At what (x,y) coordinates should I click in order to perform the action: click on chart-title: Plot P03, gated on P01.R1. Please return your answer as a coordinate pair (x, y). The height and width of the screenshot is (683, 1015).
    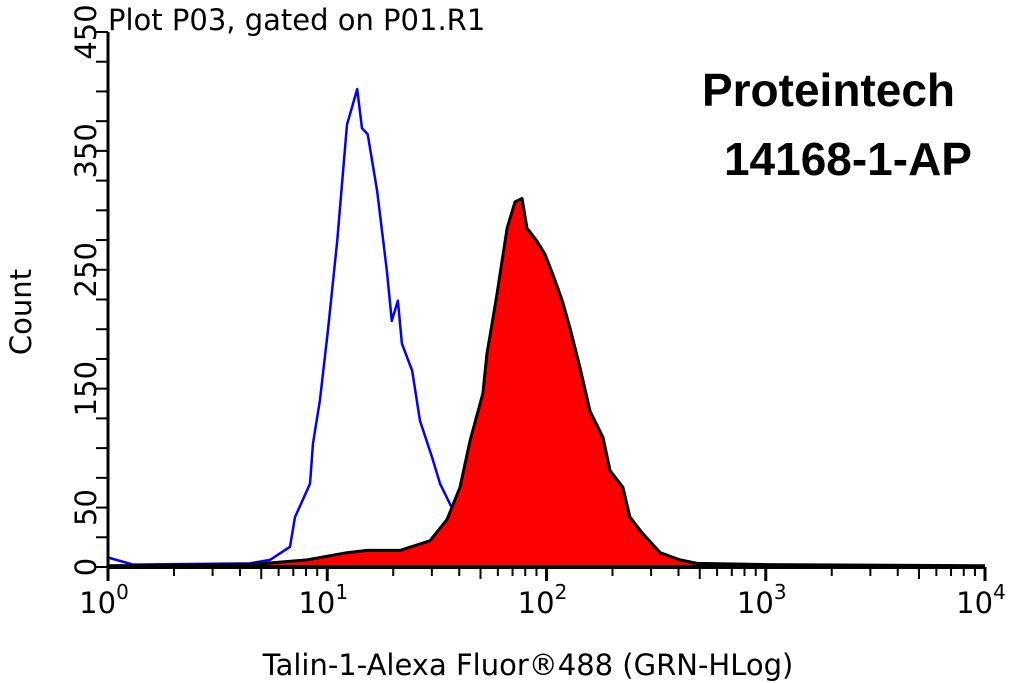
    Looking at the image, I should click on (296, 20).